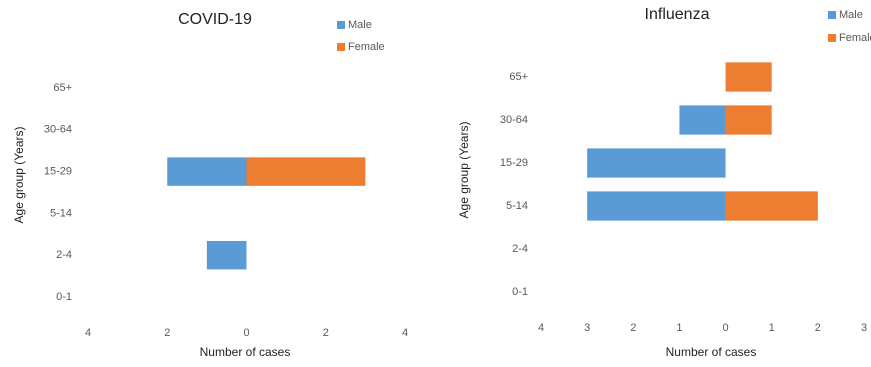 Image resolution: width=871 pixels, height=367 pixels. I want to click on chart-title: Influenza, so click(677, 14).